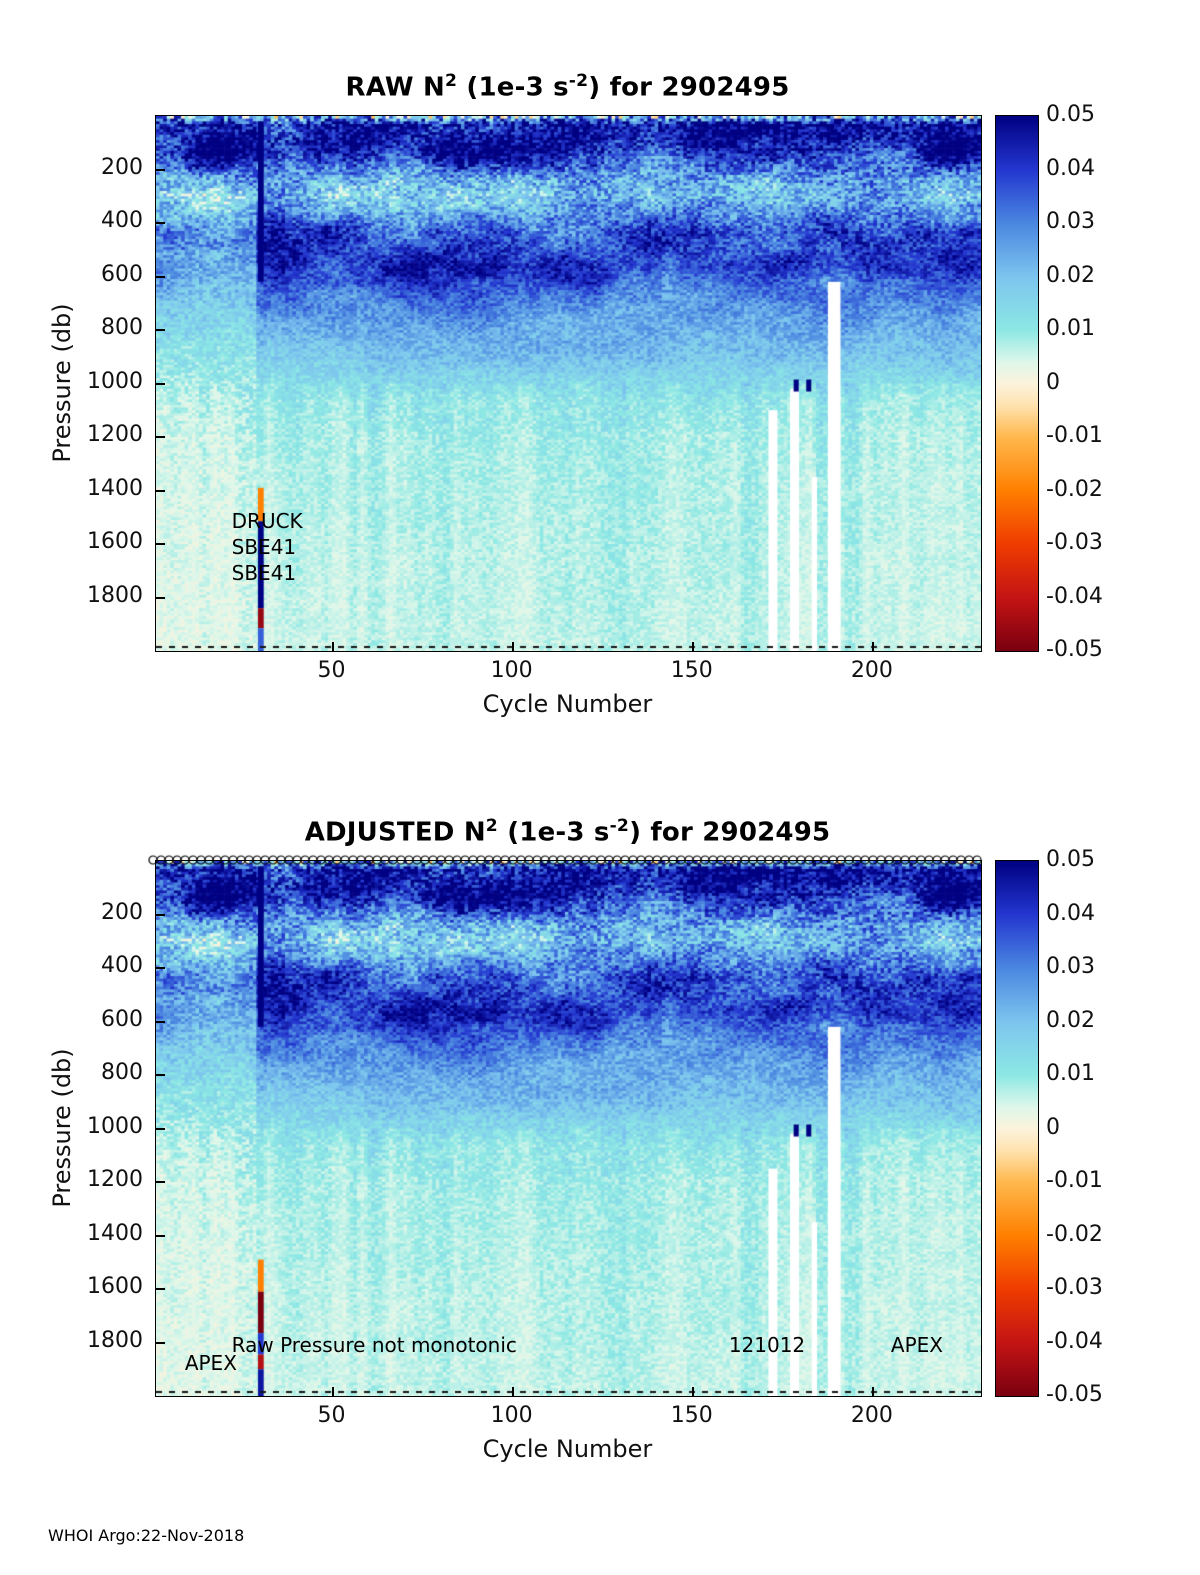  What do you see at coordinates (267, 521) in the screenshot?
I see `annotation-text: DRUCK` at bounding box center [267, 521].